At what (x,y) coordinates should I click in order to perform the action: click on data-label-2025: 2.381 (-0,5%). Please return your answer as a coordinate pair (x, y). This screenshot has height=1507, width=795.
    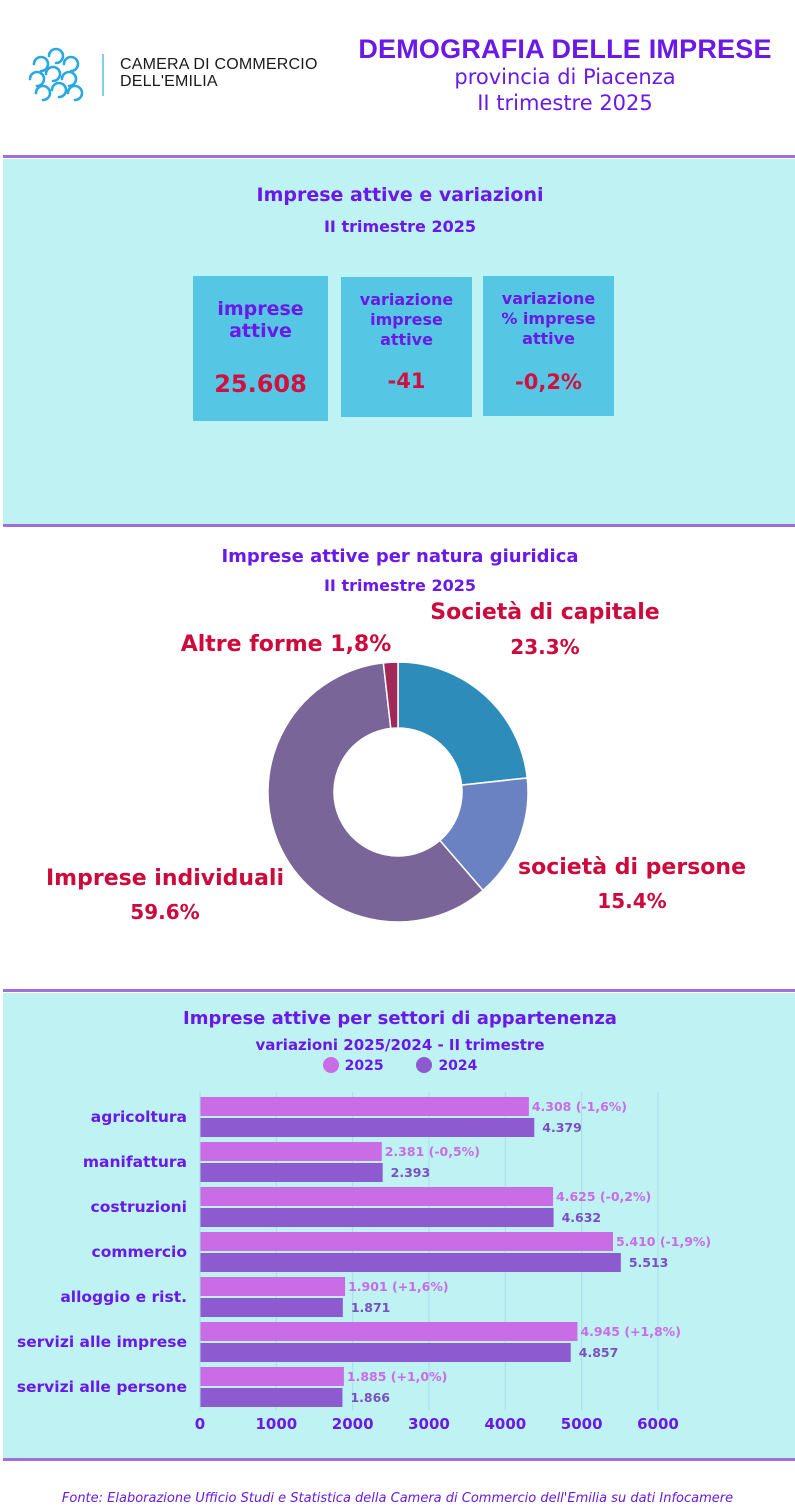
    Looking at the image, I should click on (432, 1151).